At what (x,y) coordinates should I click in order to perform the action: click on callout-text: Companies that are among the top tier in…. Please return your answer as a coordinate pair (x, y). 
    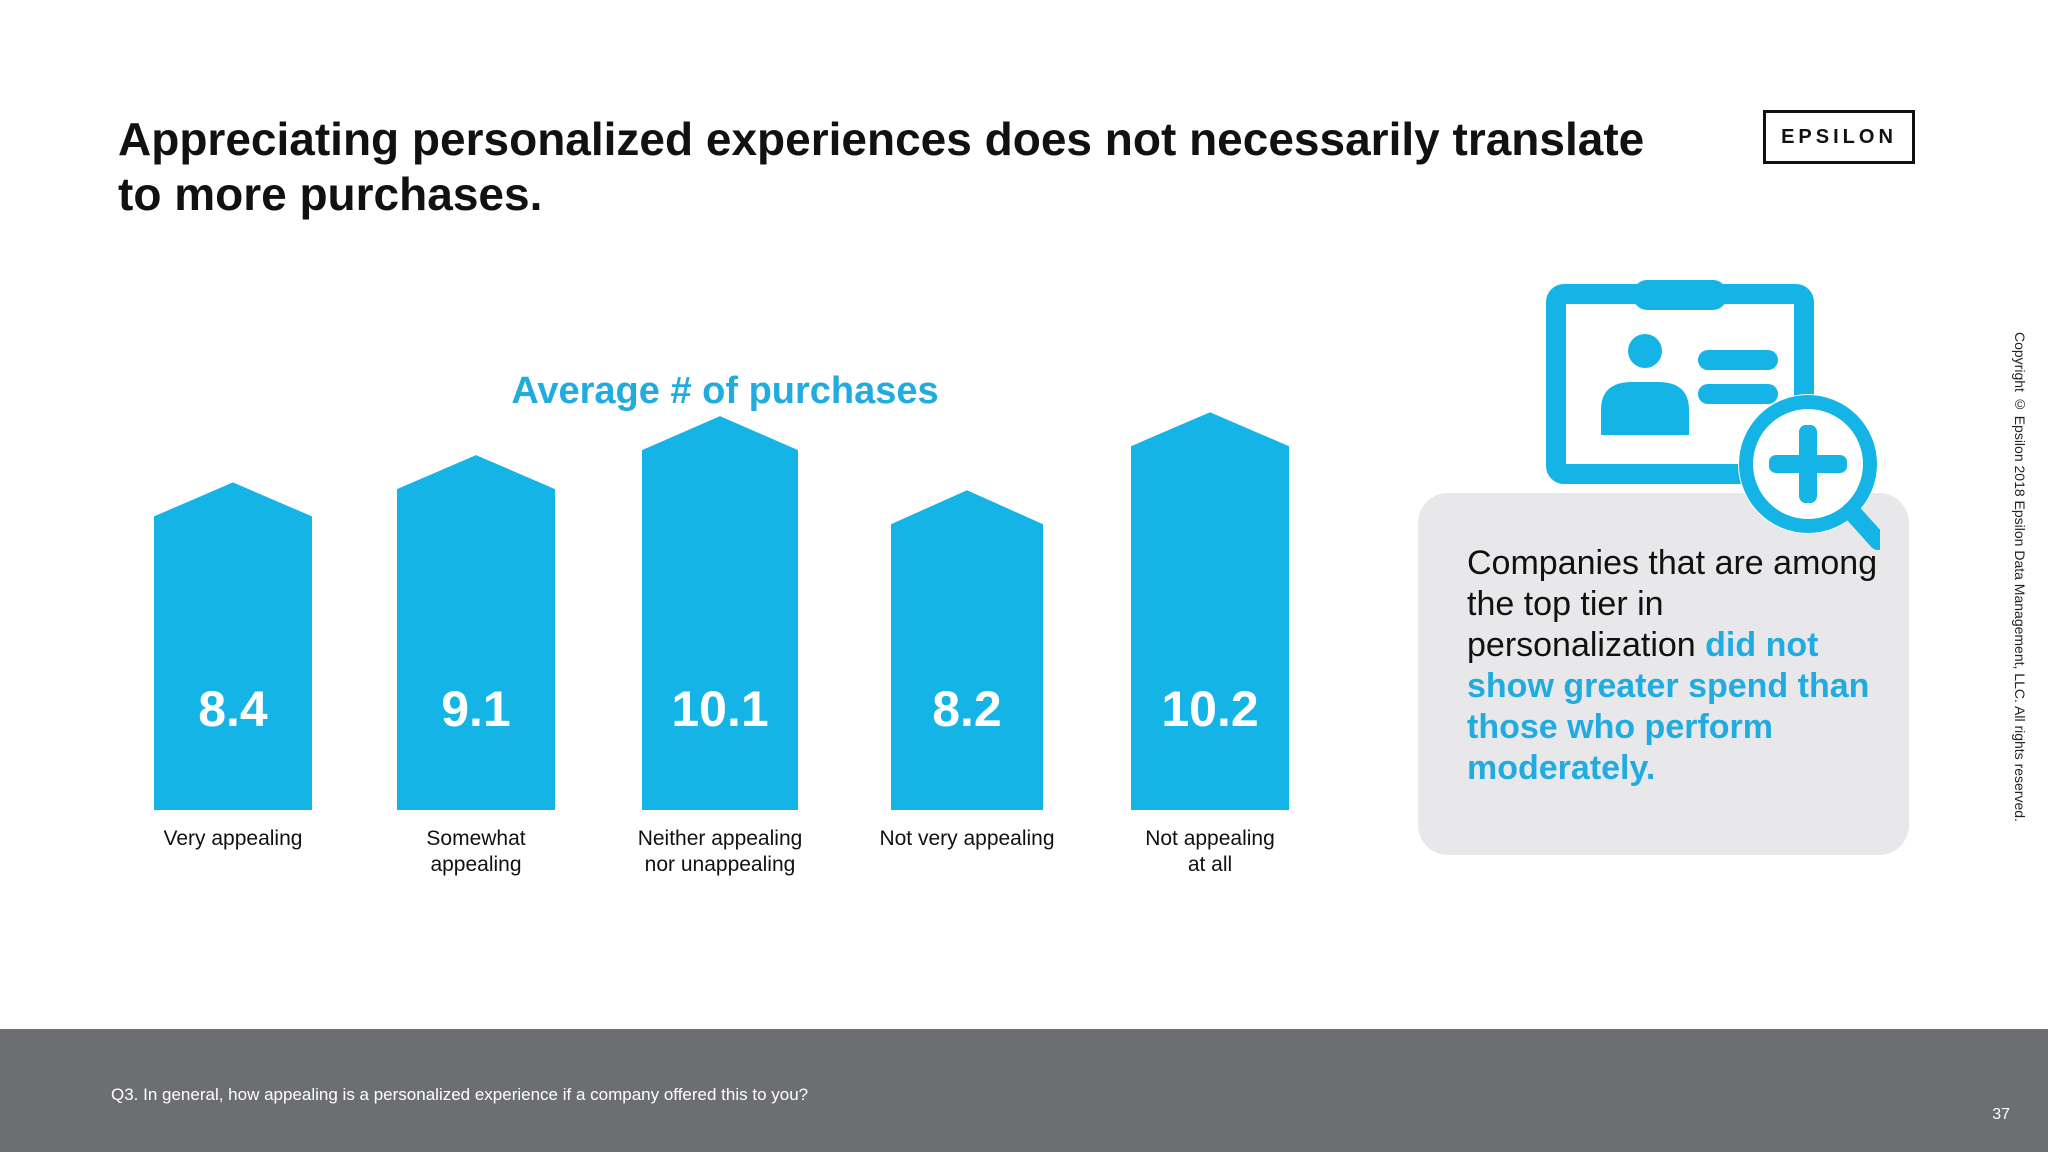
    Looking at the image, I should click on (1677, 666).